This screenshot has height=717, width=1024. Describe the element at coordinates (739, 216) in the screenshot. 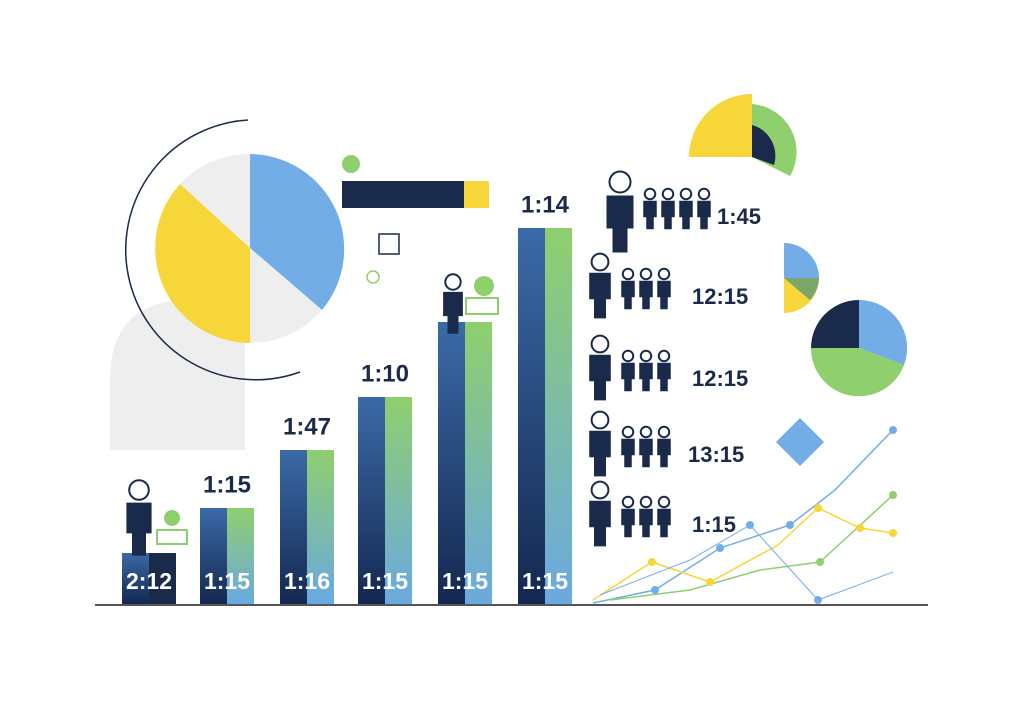

I see `ratio-label: 1:45` at that location.